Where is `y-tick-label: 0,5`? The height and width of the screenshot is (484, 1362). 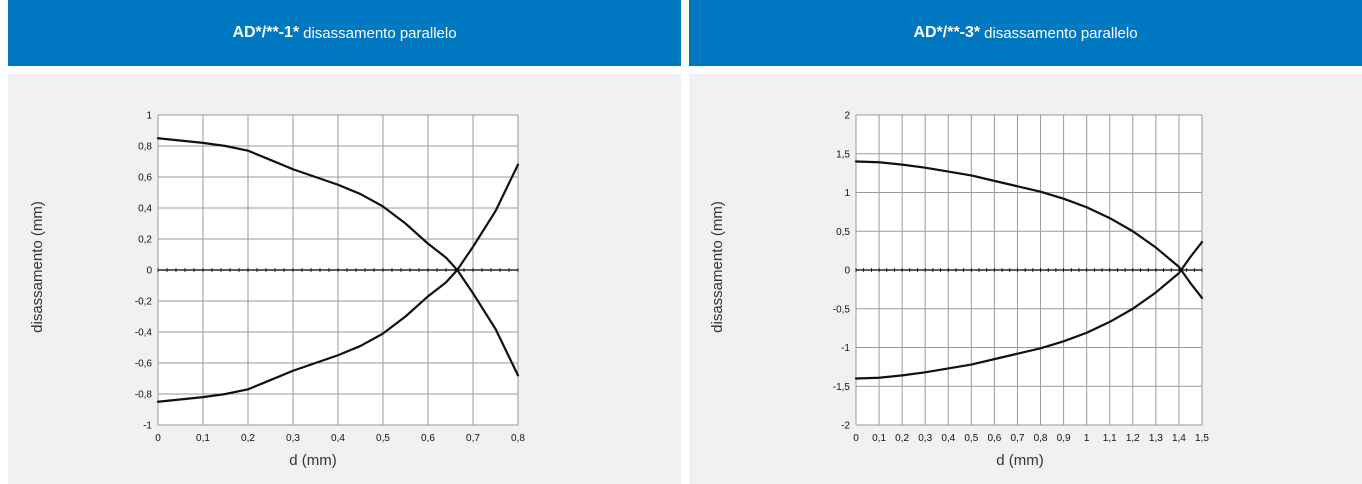 y-tick-label: 0,5 is located at coordinates (843, 232).